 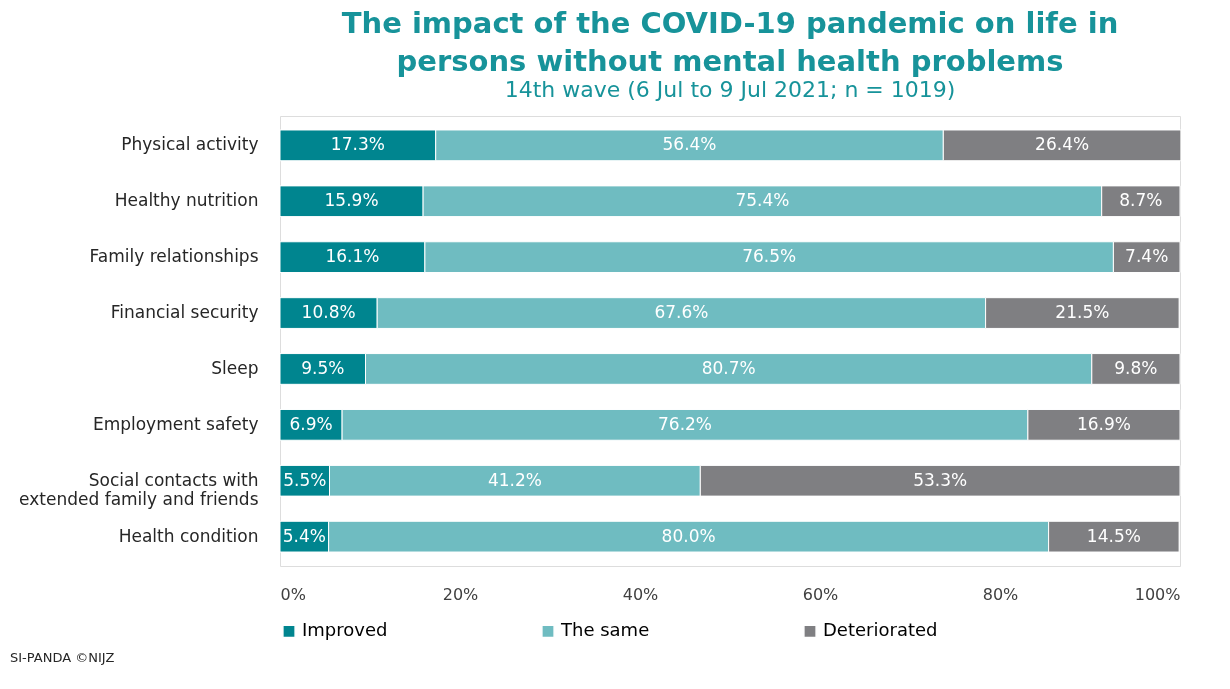 What do you see at coordinates (328, 312) in the screenshot?
I see `data-label: 10.8%` at bounding box center [328, 312].